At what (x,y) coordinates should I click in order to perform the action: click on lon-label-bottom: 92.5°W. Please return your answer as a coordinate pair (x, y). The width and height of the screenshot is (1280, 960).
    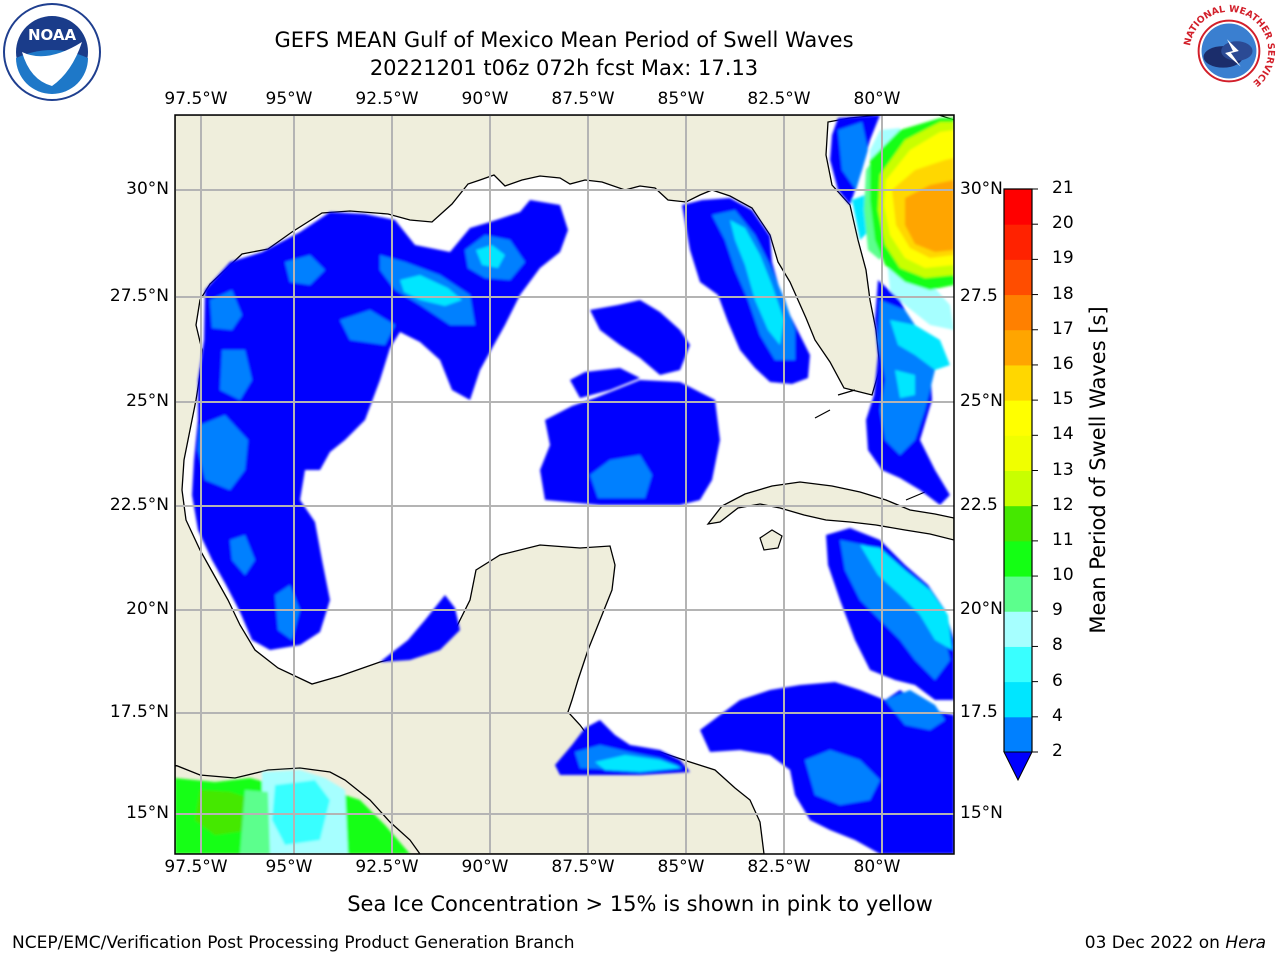
    Looking at the image, I should click on (387, 867).